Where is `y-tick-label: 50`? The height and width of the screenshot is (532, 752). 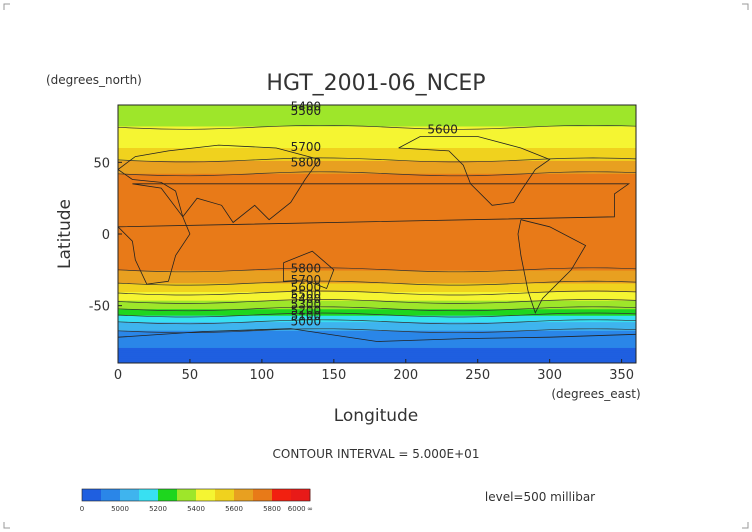 y-tick-label: 50 is located at coordinates (101, 163).